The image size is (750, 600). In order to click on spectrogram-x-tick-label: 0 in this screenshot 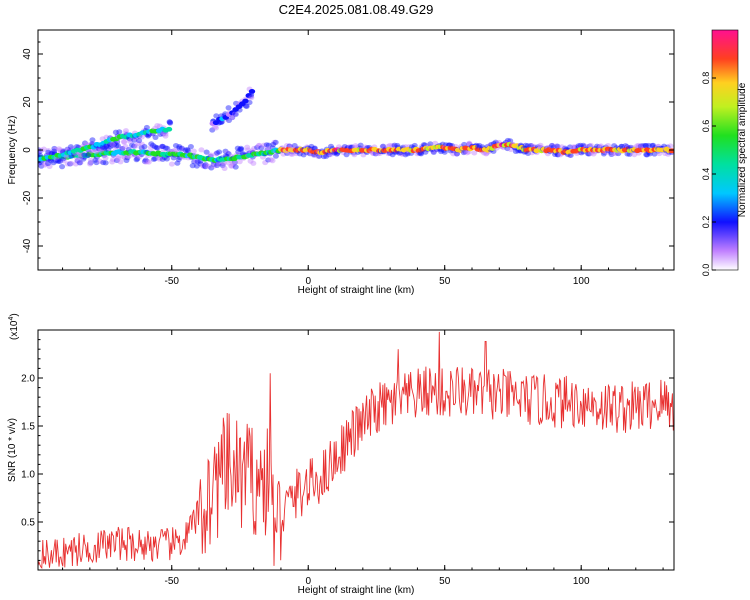, I will do `click(308, 281)`.